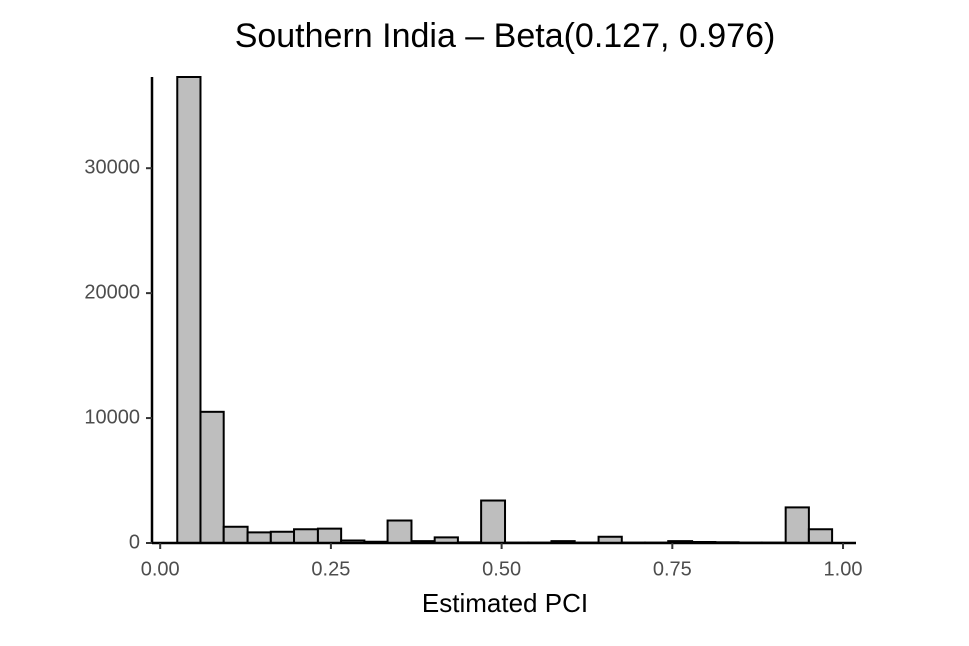 The height and width of the screenshot is (646, 969). I want to click on y-tick-label: 0, so click(134, 542).